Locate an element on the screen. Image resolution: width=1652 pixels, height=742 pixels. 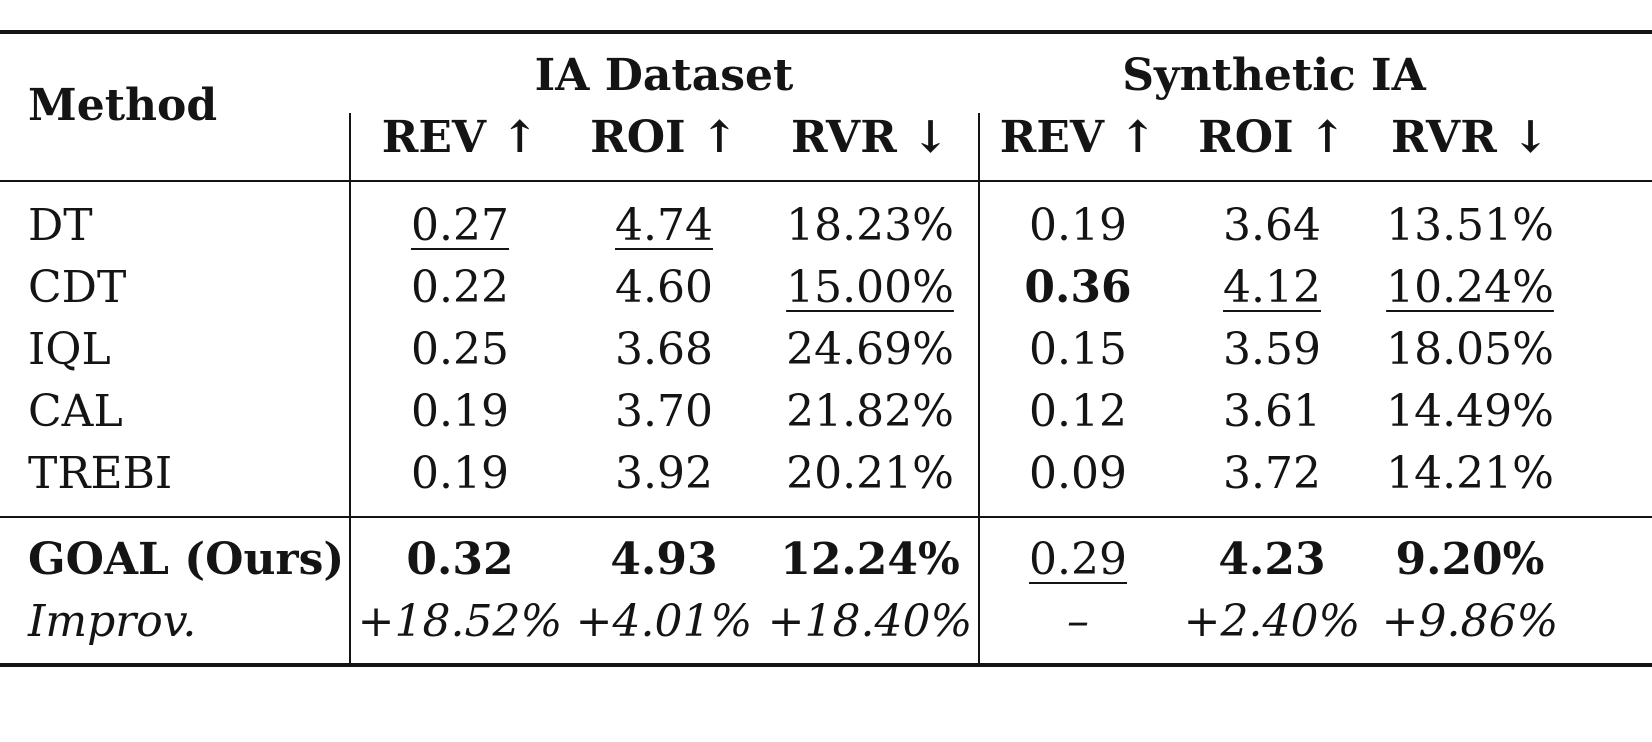
method-name: CAL is located at coordinates (75, 411).